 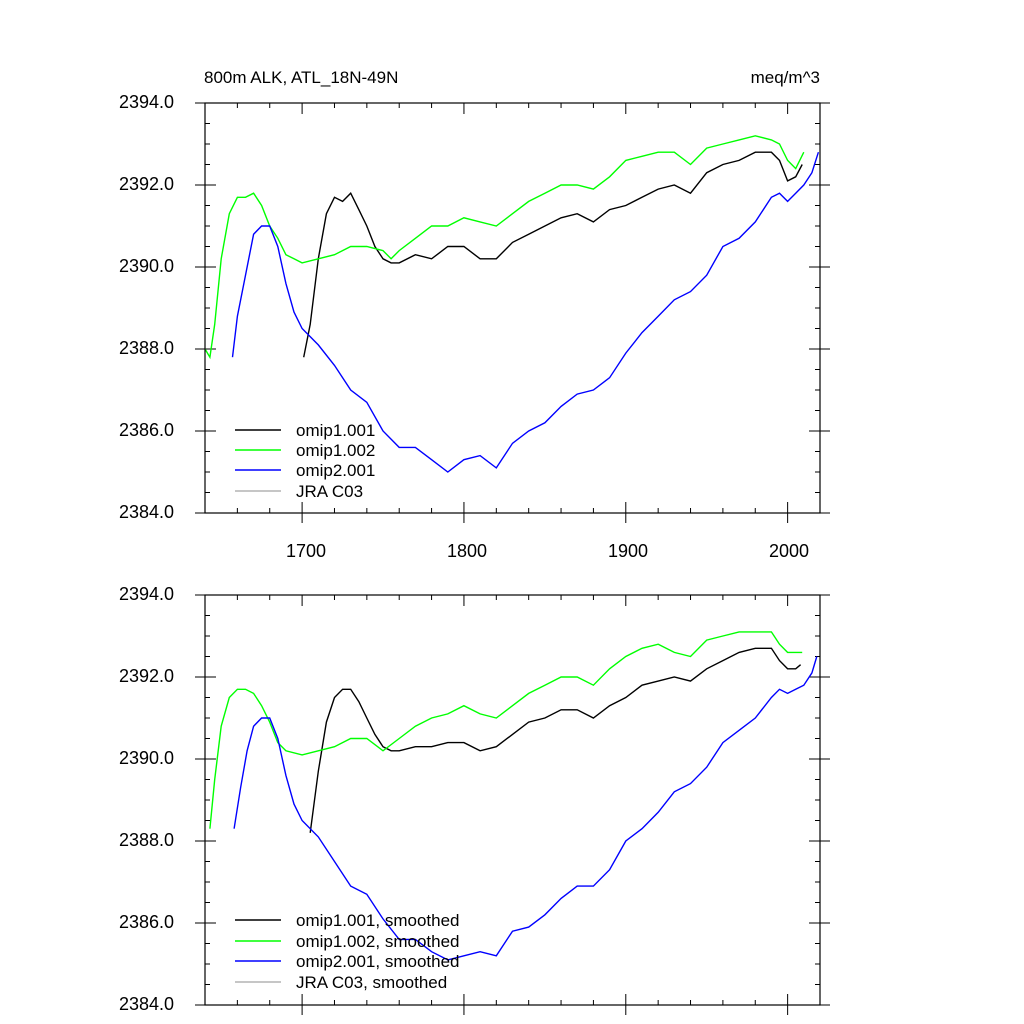 What do you see at coordinates (785, 77) in the screenshot?
I see `panel-top-title-right: meq/m^3` at bounding box center [785, 77].